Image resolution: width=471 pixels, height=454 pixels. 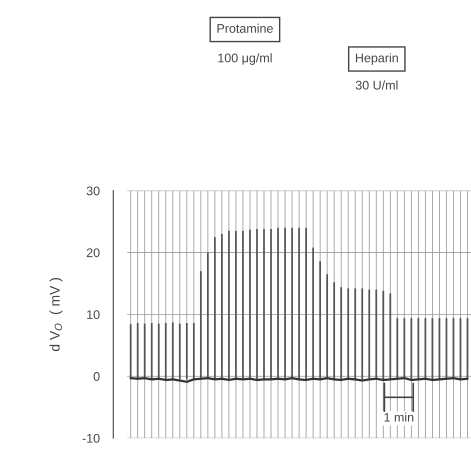 What do you see at coordinates (93, 315) in the screenshot?
I see `y-tick-label: 10` at bounding box center [93, 315].